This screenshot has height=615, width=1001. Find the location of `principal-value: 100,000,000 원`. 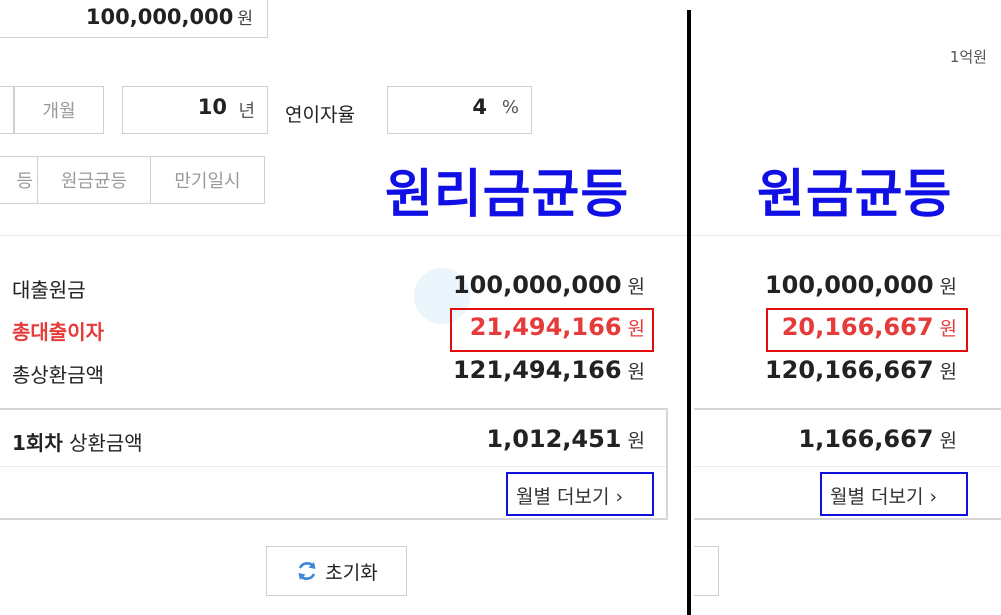

principal-value: 100,000,000 원 is located at coordinates (548, 285).